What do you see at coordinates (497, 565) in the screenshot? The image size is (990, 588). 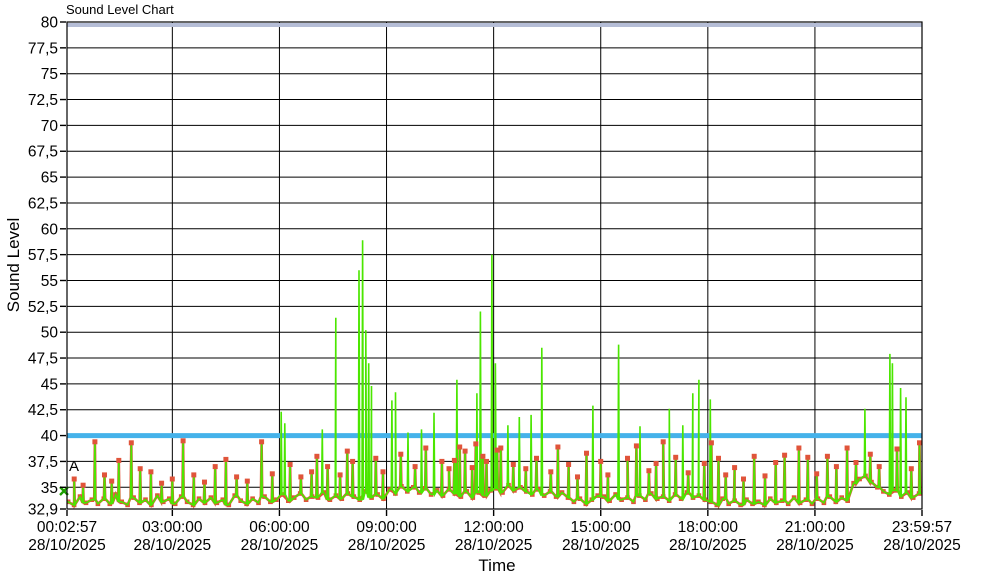 I see `x-axis-title: Time` at bounding box center [497, 565].